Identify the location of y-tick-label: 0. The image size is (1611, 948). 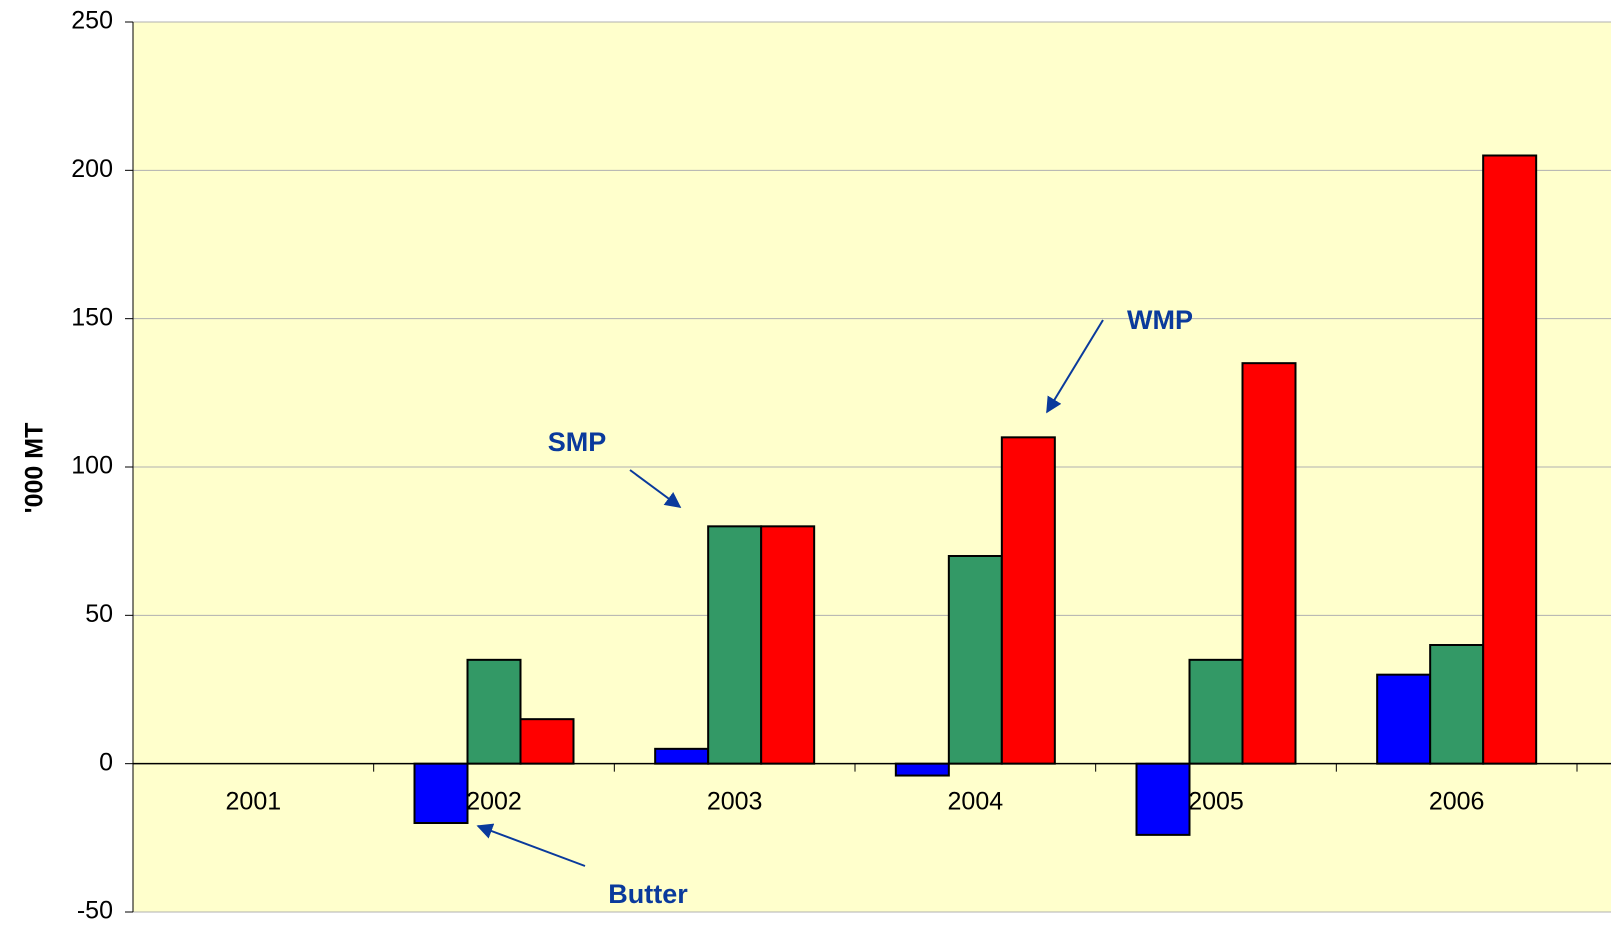
(106, 762).